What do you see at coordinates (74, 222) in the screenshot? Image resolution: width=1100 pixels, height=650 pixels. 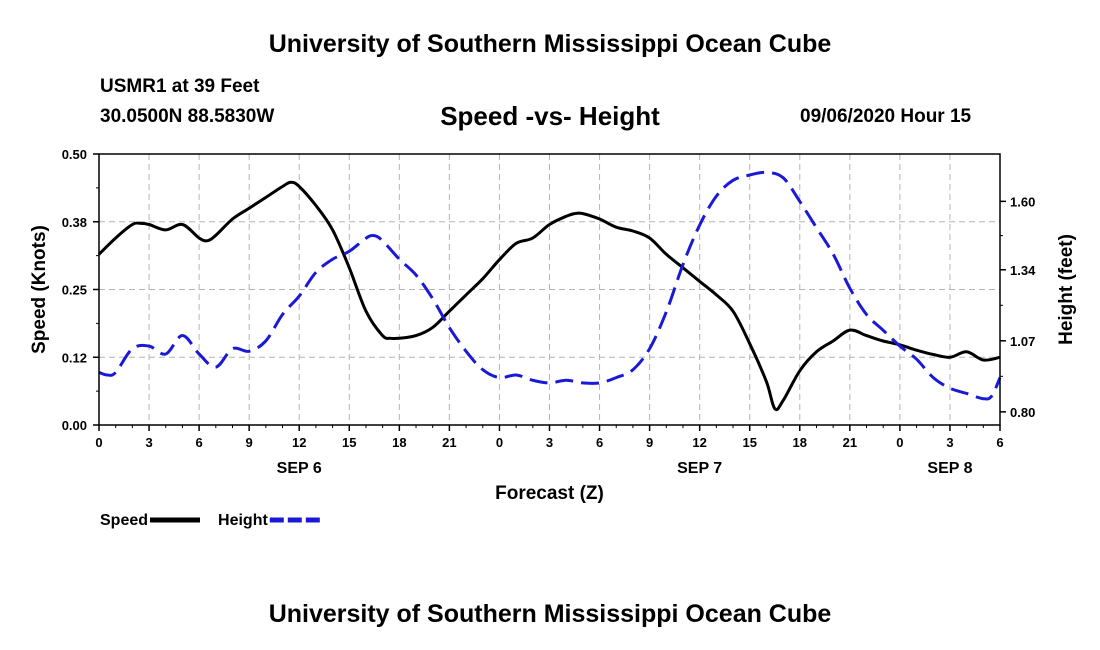 I see `y-left-tick-label: 0.38` at bounding box center [74, 222].